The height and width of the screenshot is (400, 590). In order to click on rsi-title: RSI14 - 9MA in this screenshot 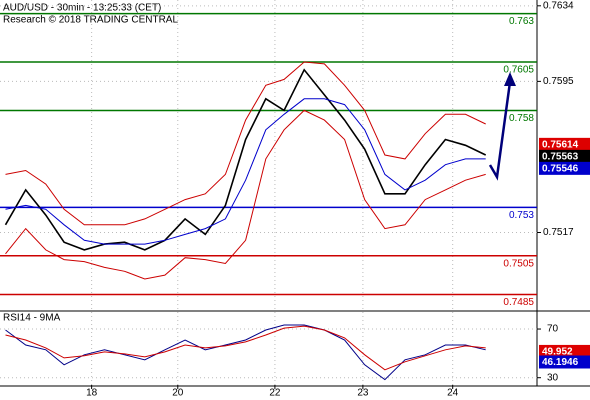, I will do `click(32, 318)`.